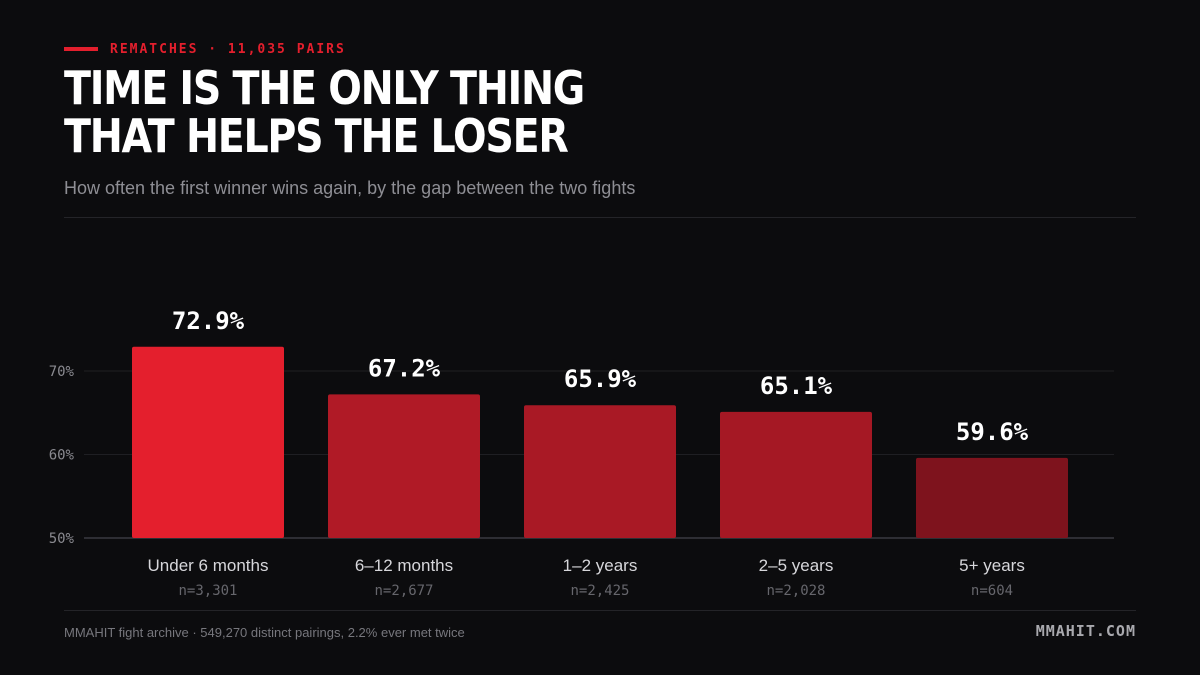 This screenshot has height=675, width=1200. Describe the element at coordinates (403, 591) in the screenshot. I see `sample-size-label: n=2,677` at that location.